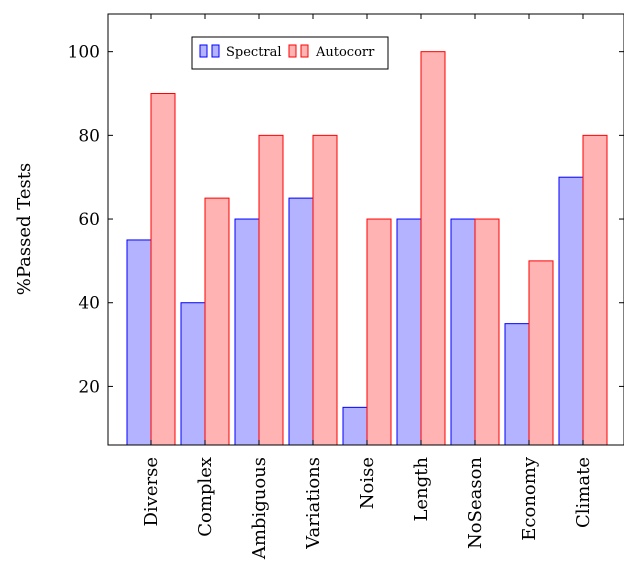 This screenshot has width=624, height=578. What do you see at coordinates (571, 311) in the screenshot?
I see `bar-spectral-climate` at bounding box center [571, 311].